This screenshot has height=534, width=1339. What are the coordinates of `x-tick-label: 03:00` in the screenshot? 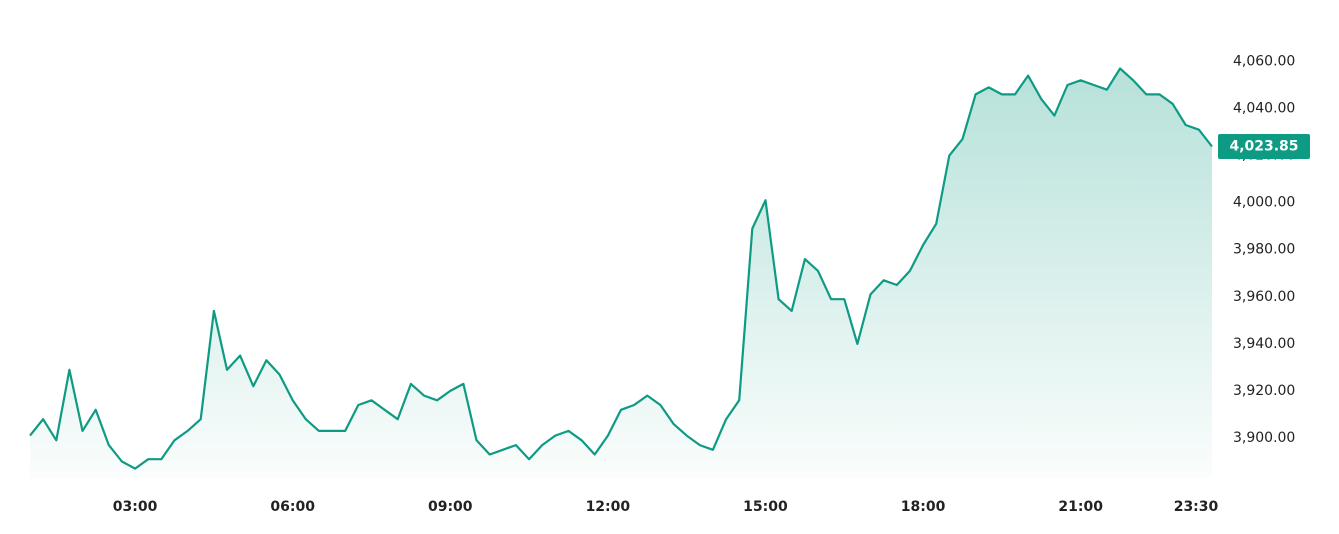 It's located at (135, 507).